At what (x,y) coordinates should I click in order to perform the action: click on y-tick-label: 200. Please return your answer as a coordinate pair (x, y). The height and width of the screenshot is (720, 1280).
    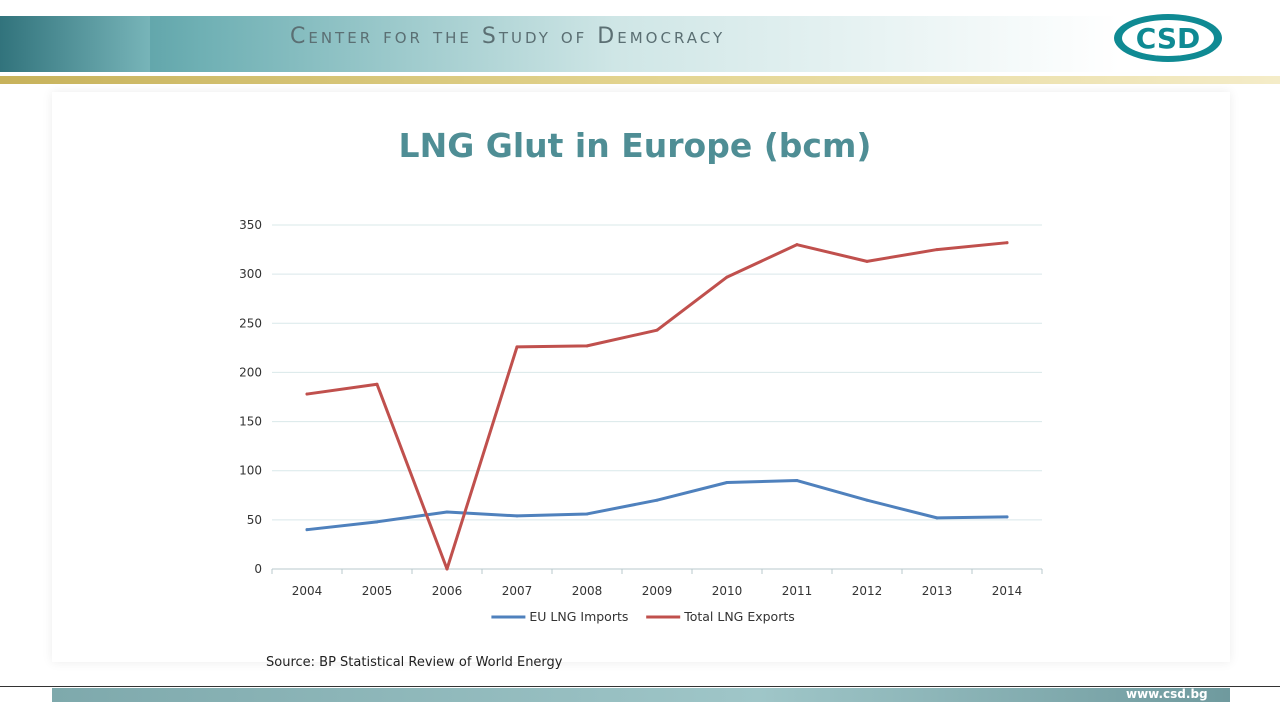
    Looking at the image, I should click on (250, 372).